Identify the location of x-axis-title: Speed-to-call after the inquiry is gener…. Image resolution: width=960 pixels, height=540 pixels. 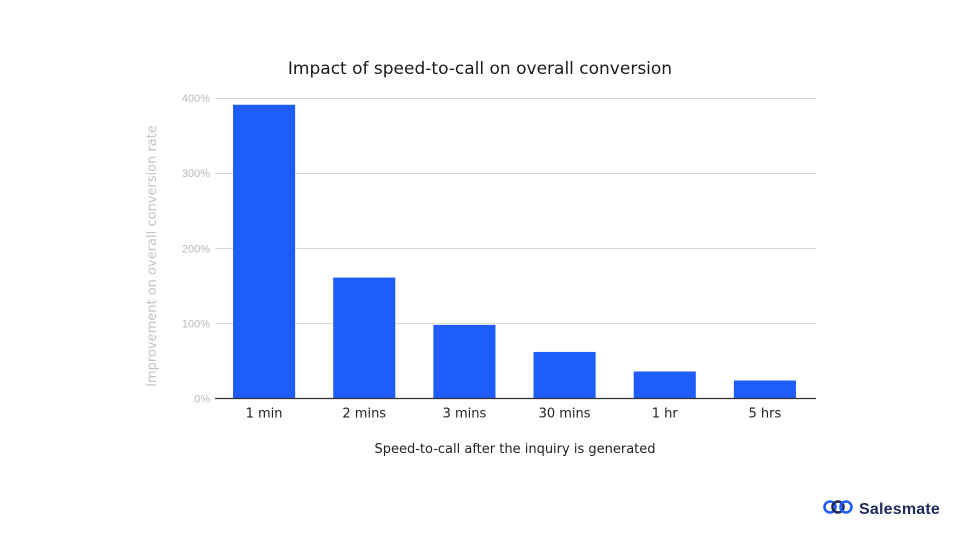
(514, 449).